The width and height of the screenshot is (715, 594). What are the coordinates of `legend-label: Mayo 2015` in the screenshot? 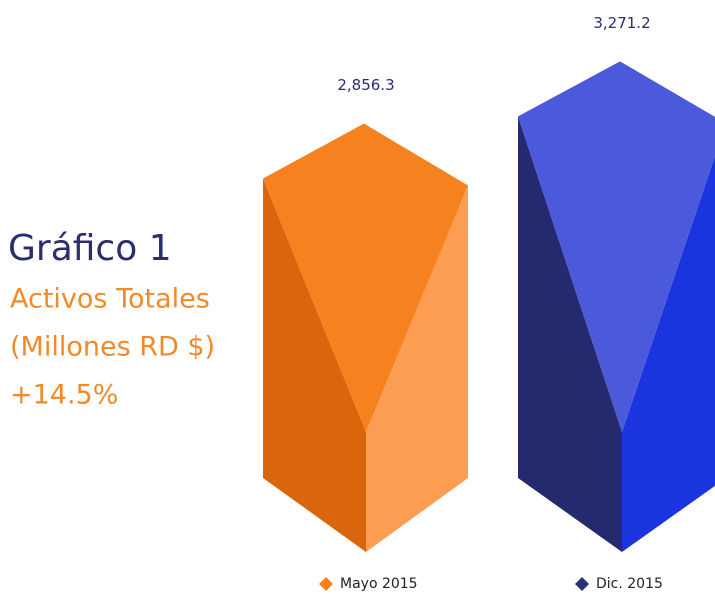 It's located at (379, 584).